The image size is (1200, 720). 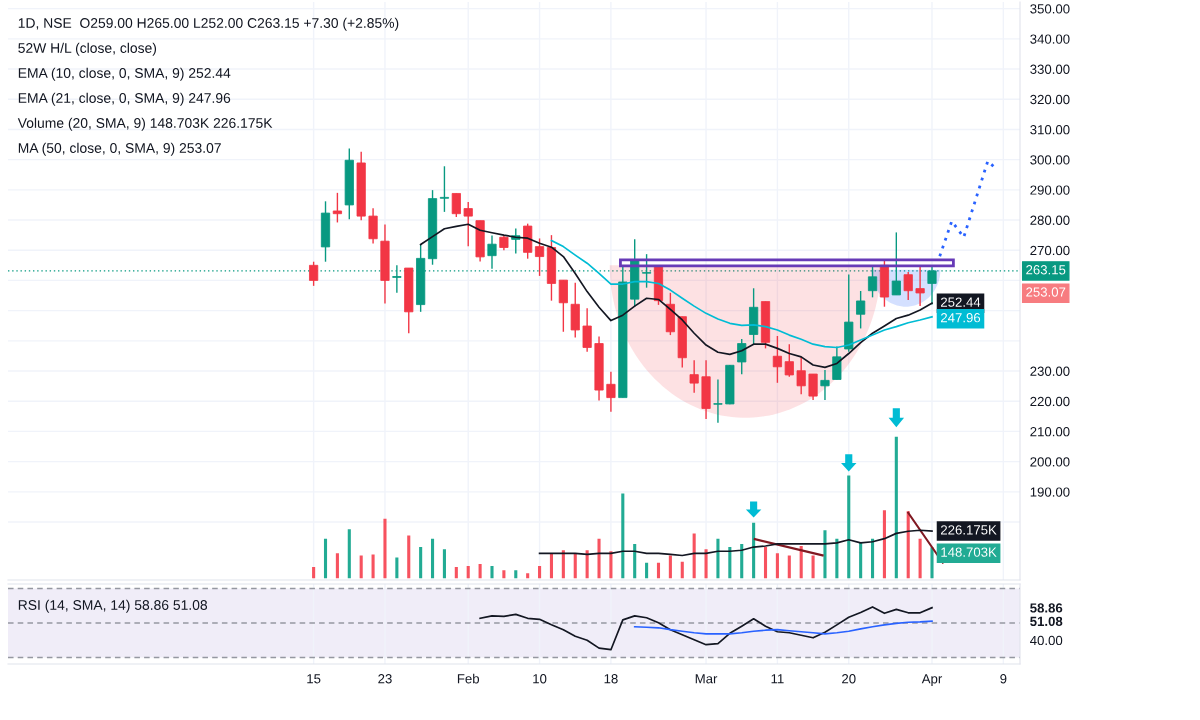 I want to click on data-label: 226.175K, so click(x=969, y=530).